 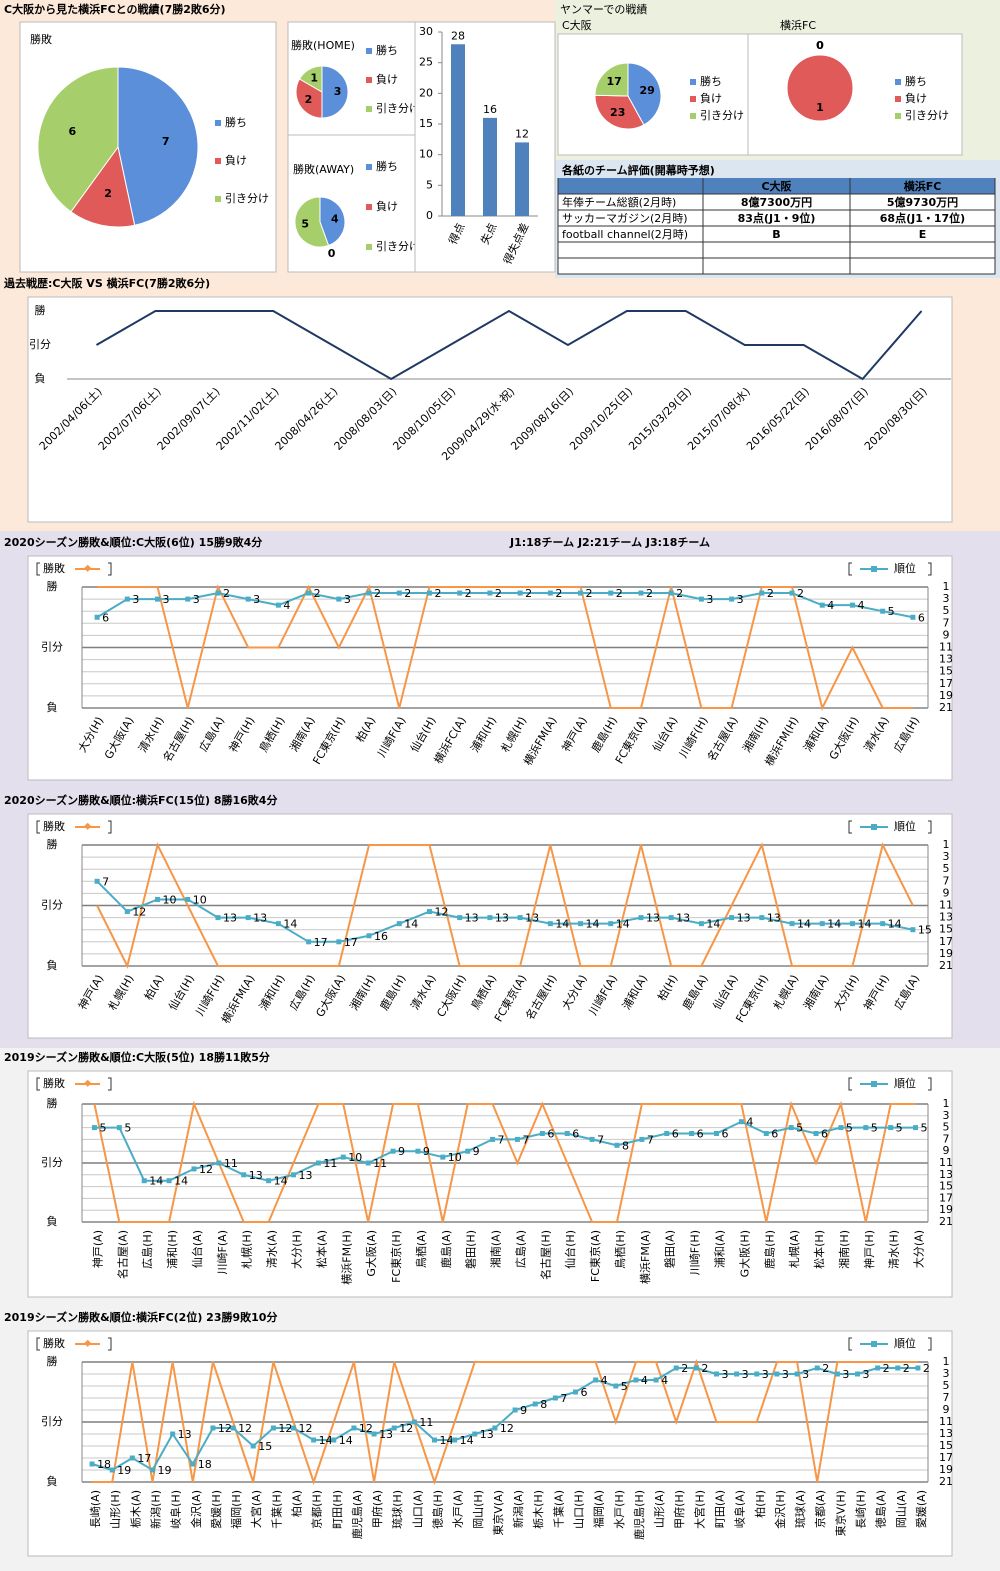 I want to click on x-tick-label: FC東京(H), so click(x=396, y=1256).